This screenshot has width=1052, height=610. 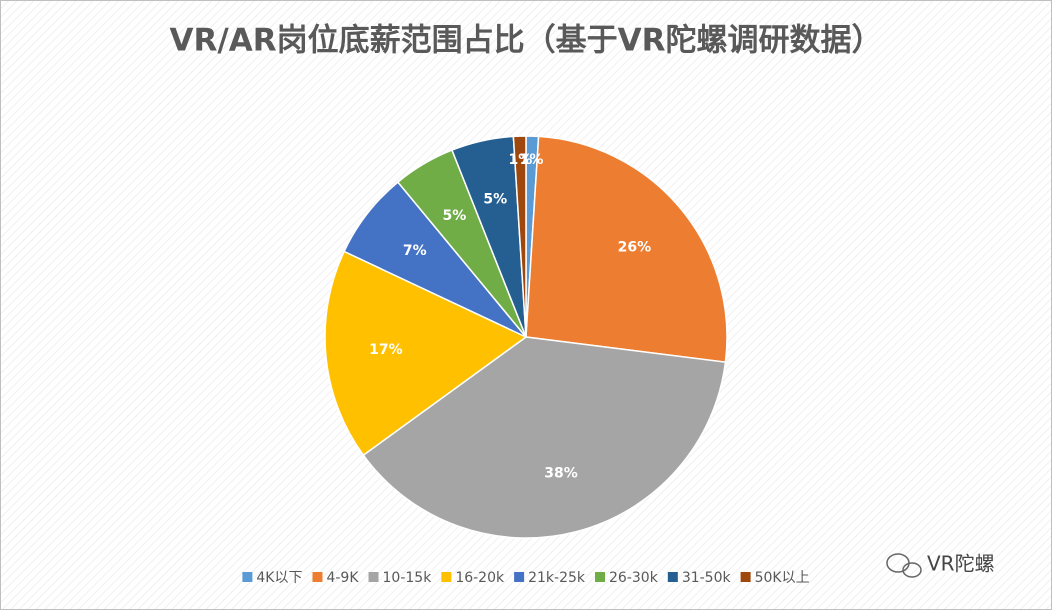 What do you see at coordinates (526, 41) in the screenshot?
I see `chart-title: VR/AR岗位底薪范围占比（基于VR陀螺调研数据）` at bounding box center [526, 41].